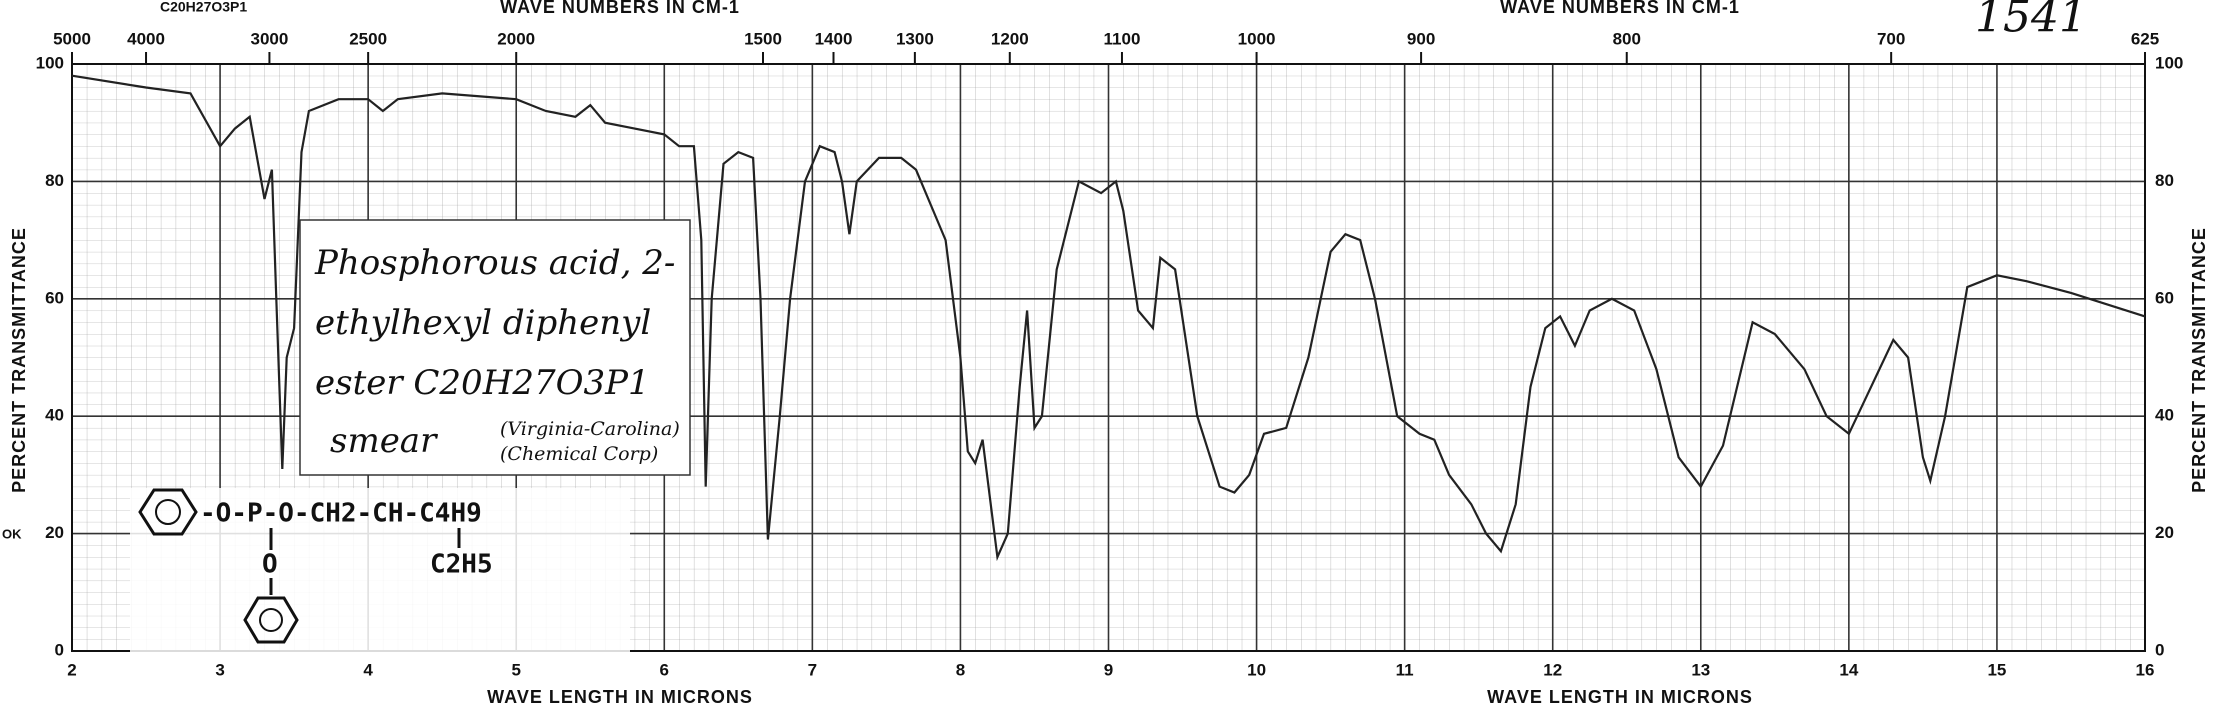  What do you see at coordinates (483, 323) in the screenshot?
I see `annotation-line: ethylhexyl diphenyl` at bounding box center [483, 323].